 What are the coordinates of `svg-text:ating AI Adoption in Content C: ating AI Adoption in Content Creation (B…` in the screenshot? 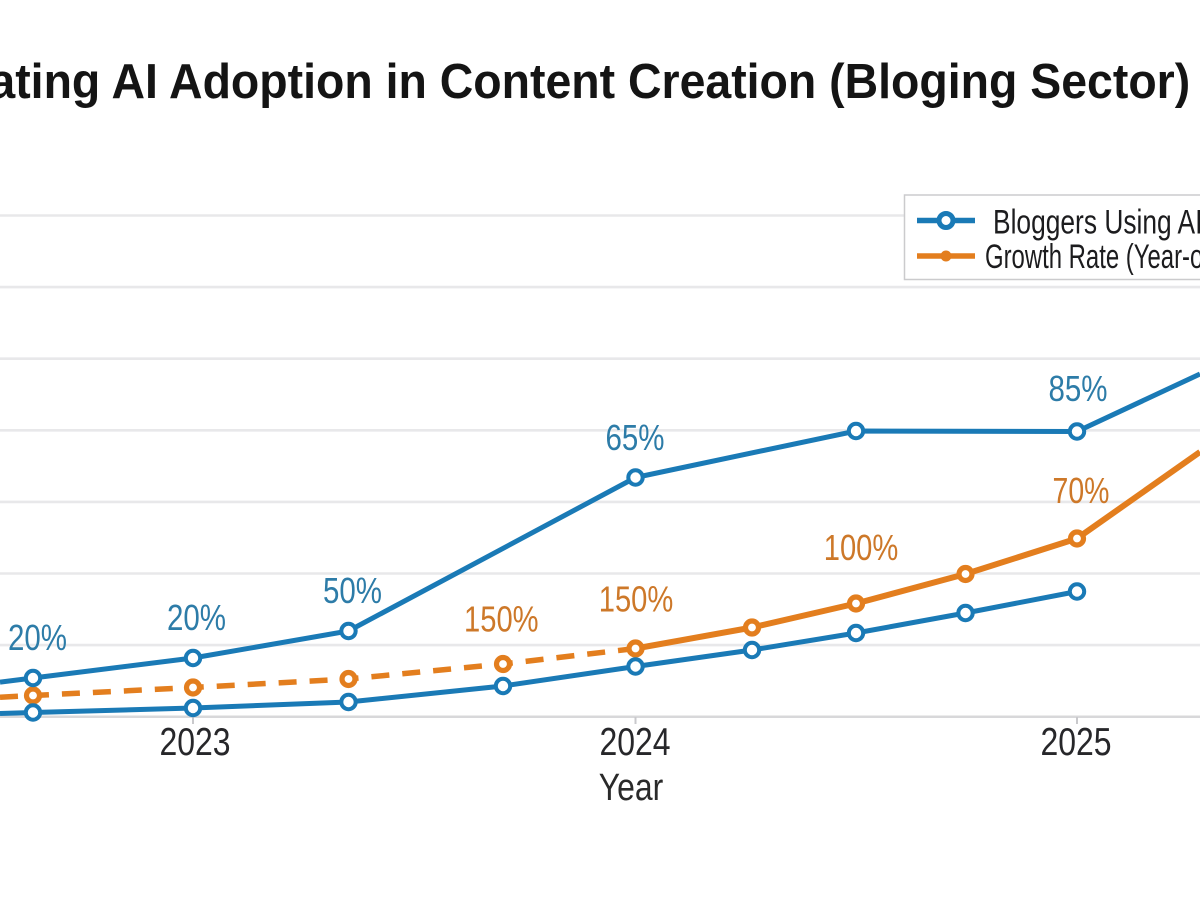 It's located at (595, 82).